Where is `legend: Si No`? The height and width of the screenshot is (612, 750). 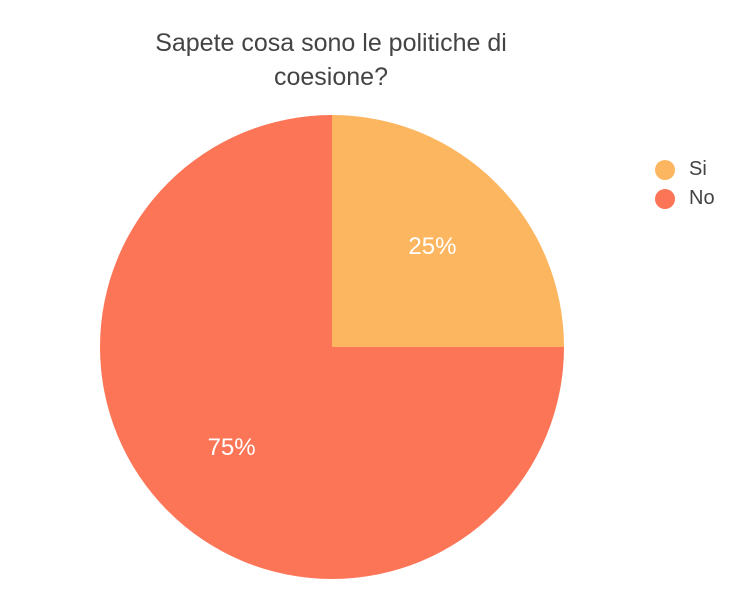 legend: Si No is located at coordinates (685, 184).